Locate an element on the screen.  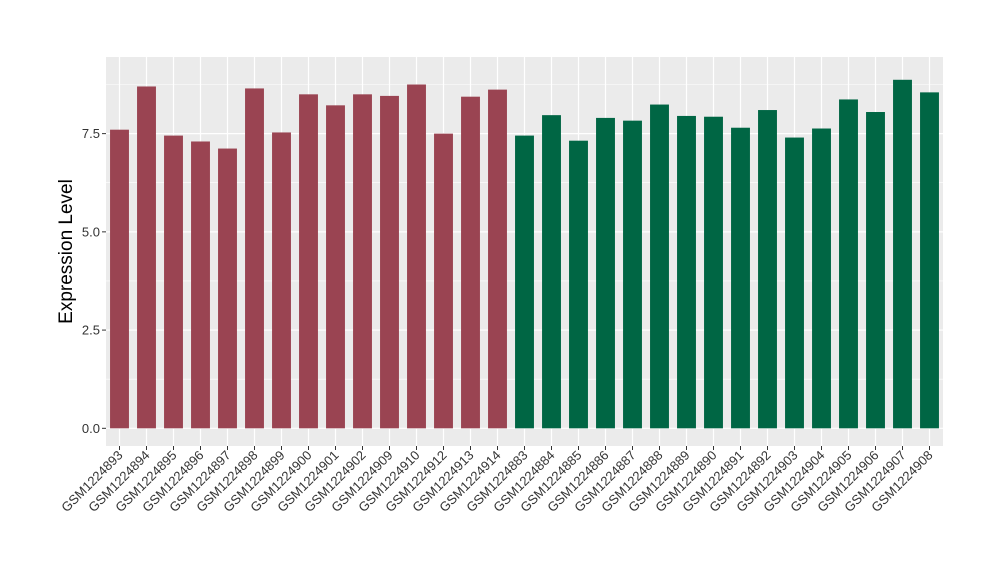
bar-GSM1224897 is located at coordinates (227, 288).